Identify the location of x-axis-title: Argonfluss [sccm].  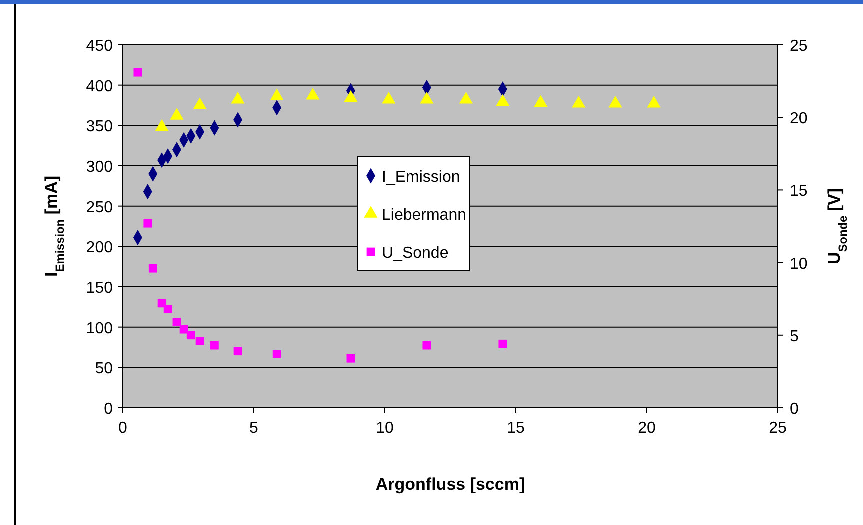
(451, 484).